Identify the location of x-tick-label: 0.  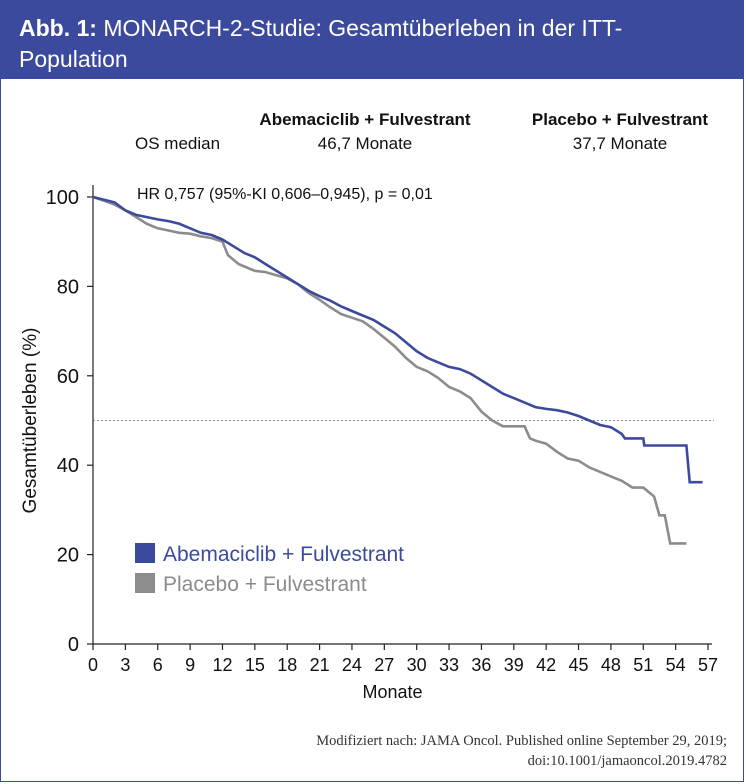
(93, 665).